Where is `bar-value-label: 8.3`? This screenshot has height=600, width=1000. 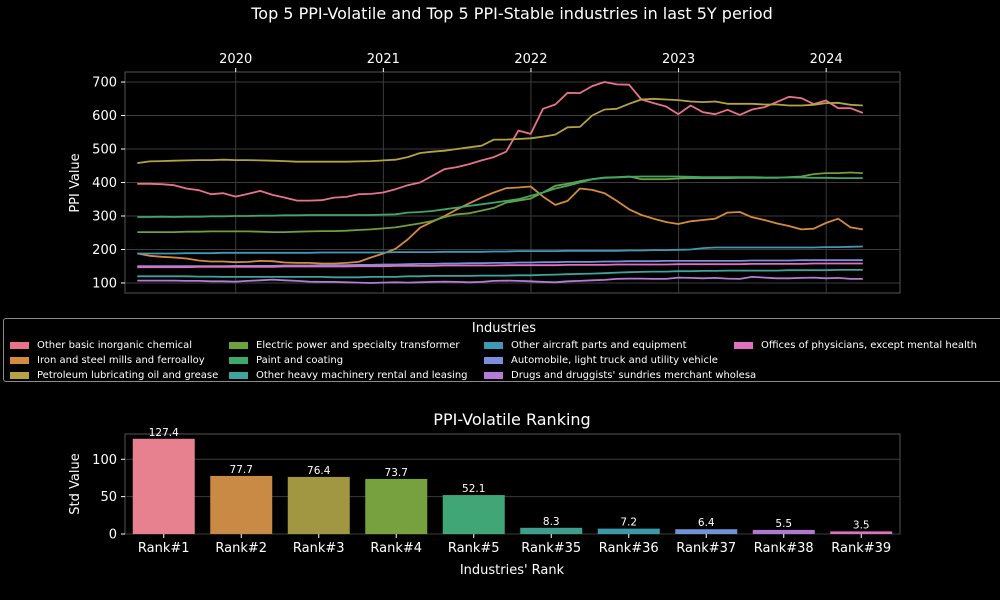
bar-value-label: 8.3 is located at coordinates (551, 522).